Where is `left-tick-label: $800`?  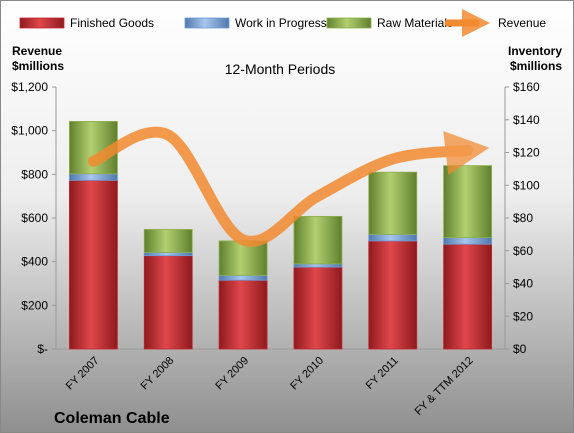
left-tick-label: $800 is located at coordinates (34, 174).